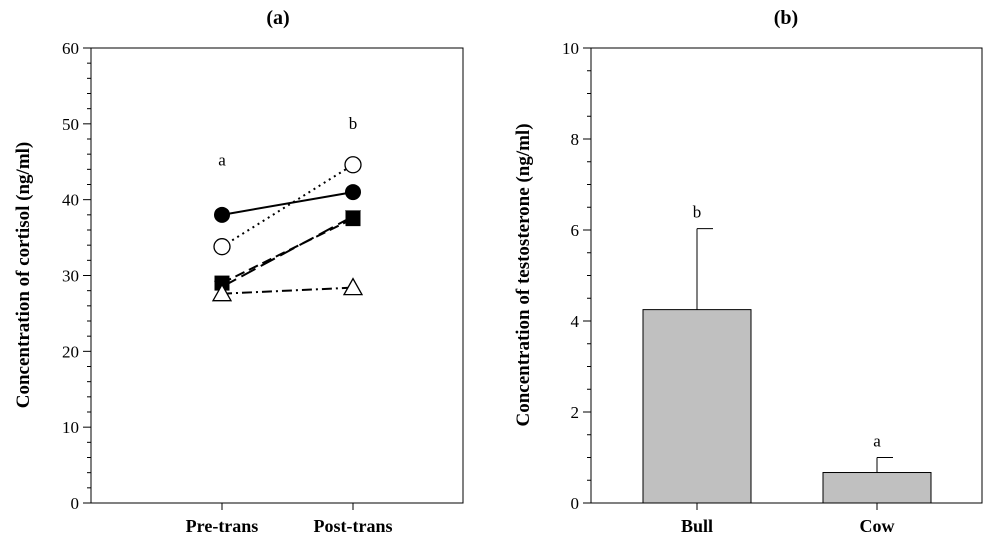 Image resolution: width=1000 pixels, height=547 pixels. What do you see at coordinates (697, 526) in the screenshot?
I see `x-tick-label: Bull` at bounding box center [697, 526].